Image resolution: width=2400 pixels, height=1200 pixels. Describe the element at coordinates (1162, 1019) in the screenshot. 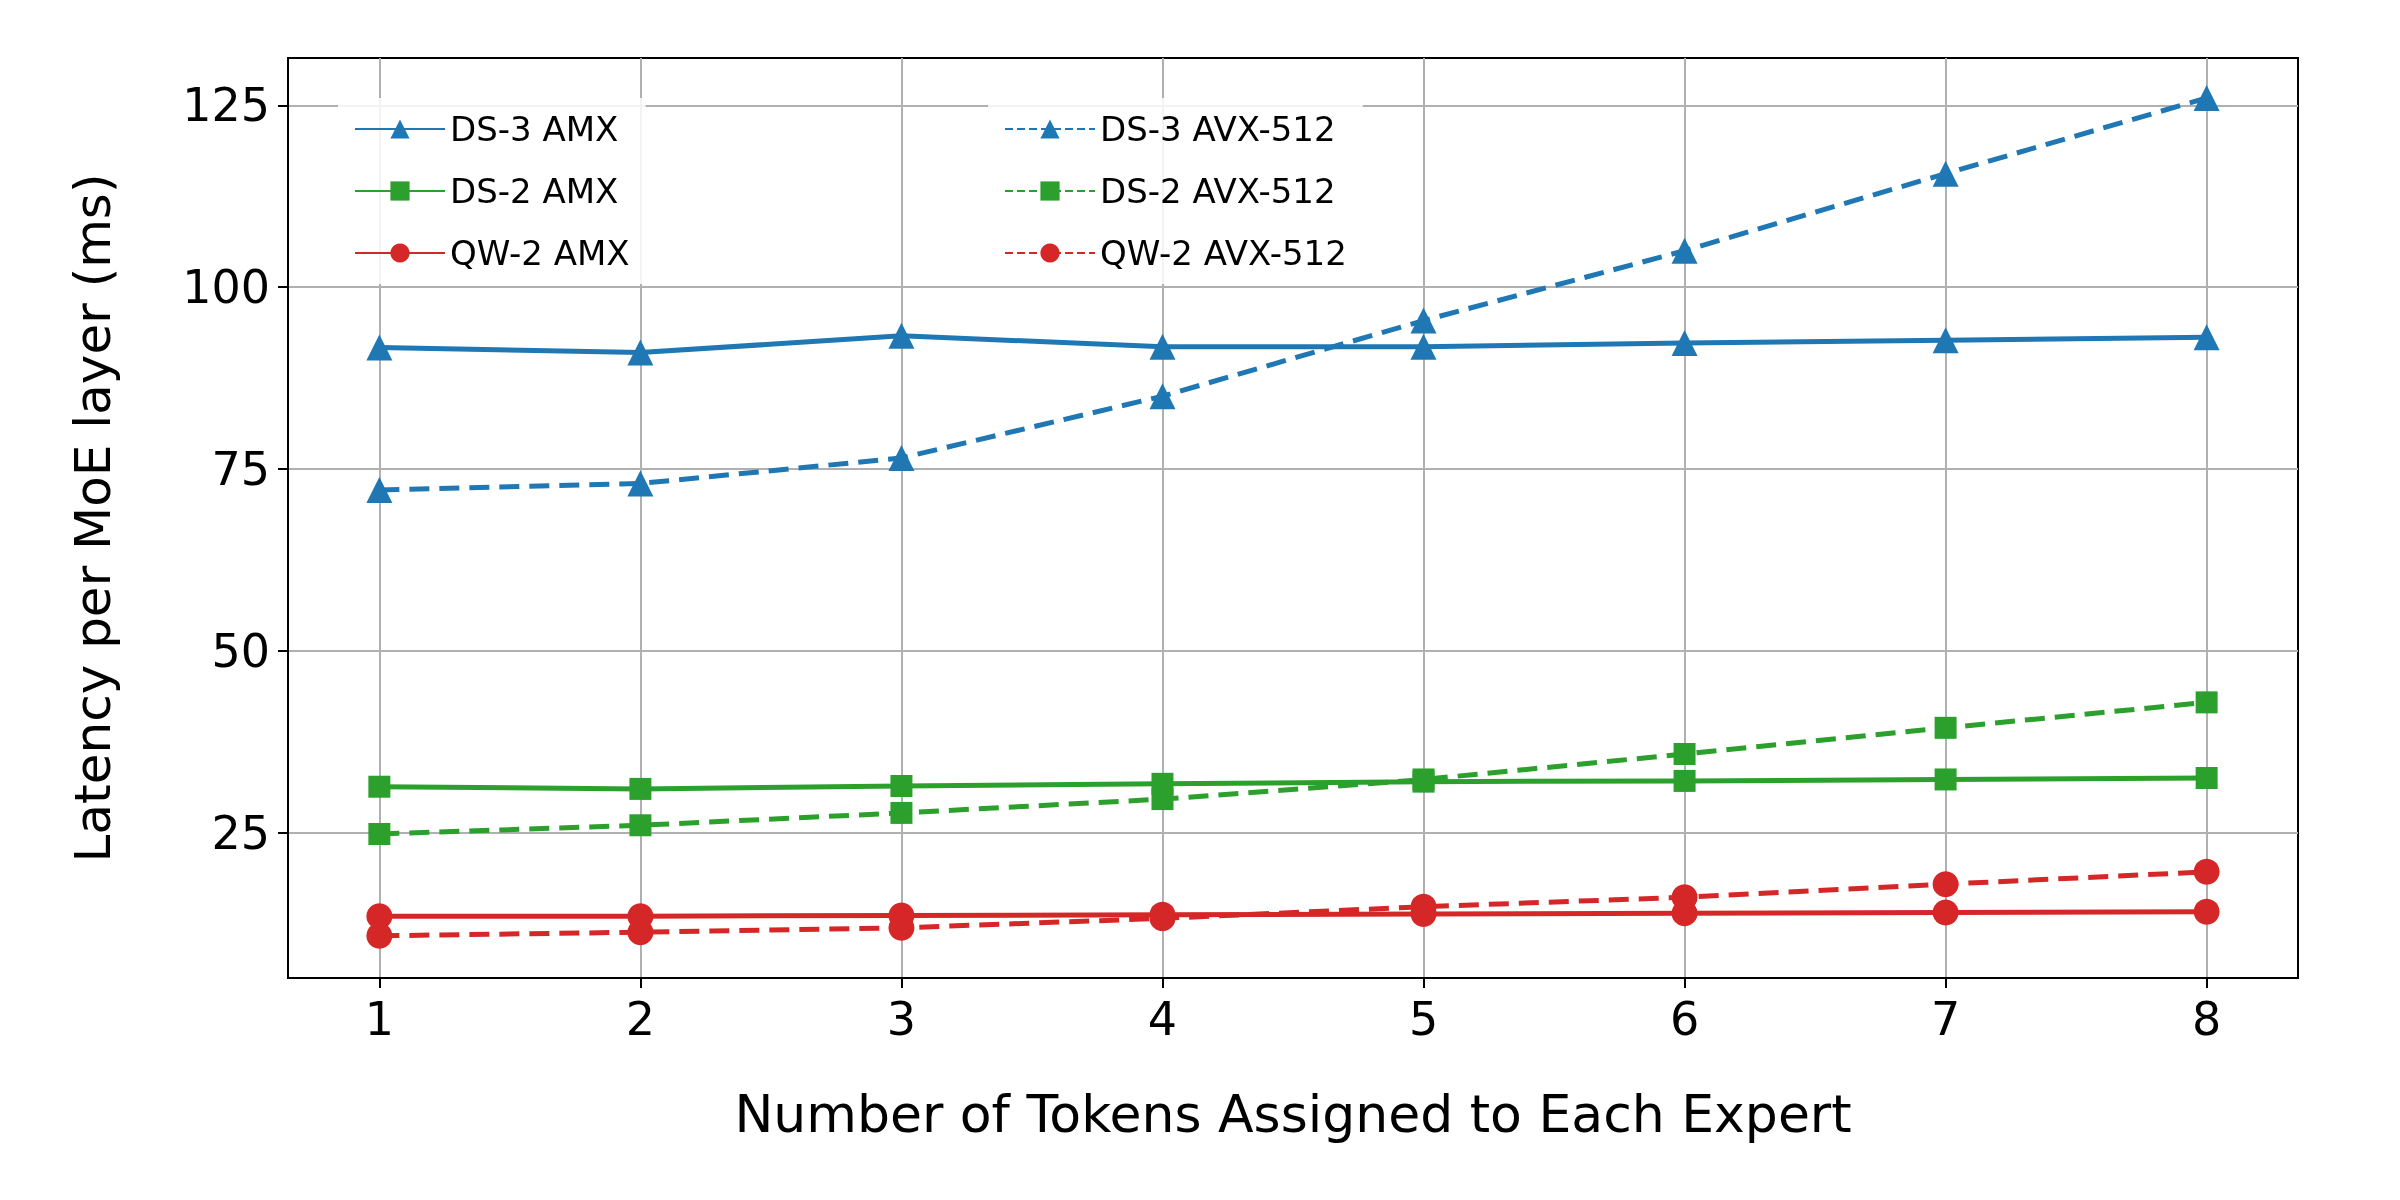

I see `x-tick-label: 4` at that location.